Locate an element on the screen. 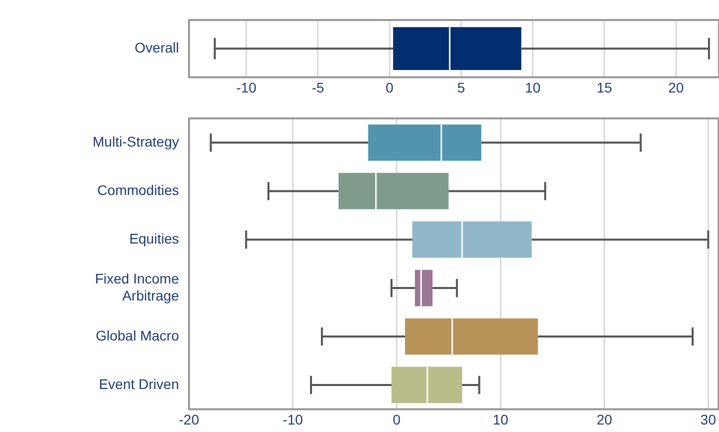 The width and height of the screenshot is (719, 432). y-tick-label: Equities is located at coordinates (154, 238).